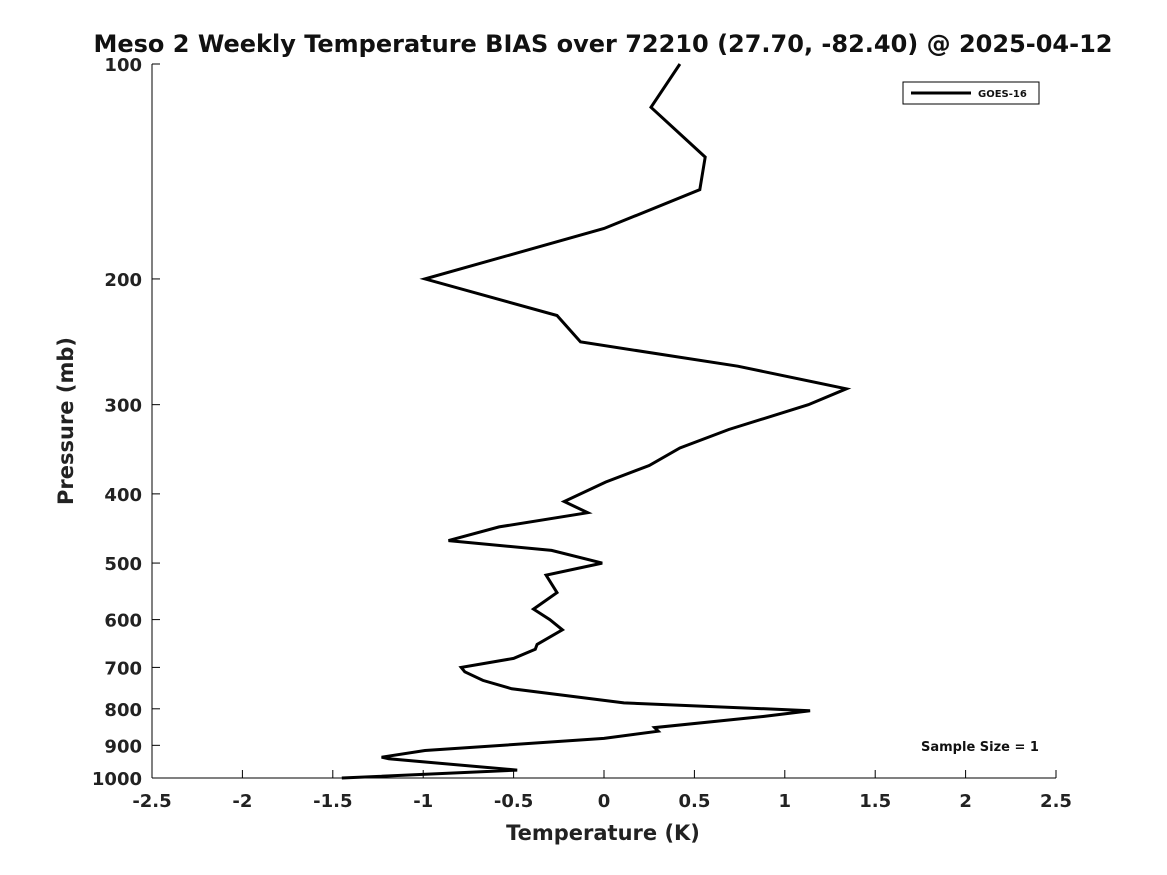 Image resolution: width=1167 pixels, height=875 pixels. I want to click on y-tick-label: 800, so click(123, 710).